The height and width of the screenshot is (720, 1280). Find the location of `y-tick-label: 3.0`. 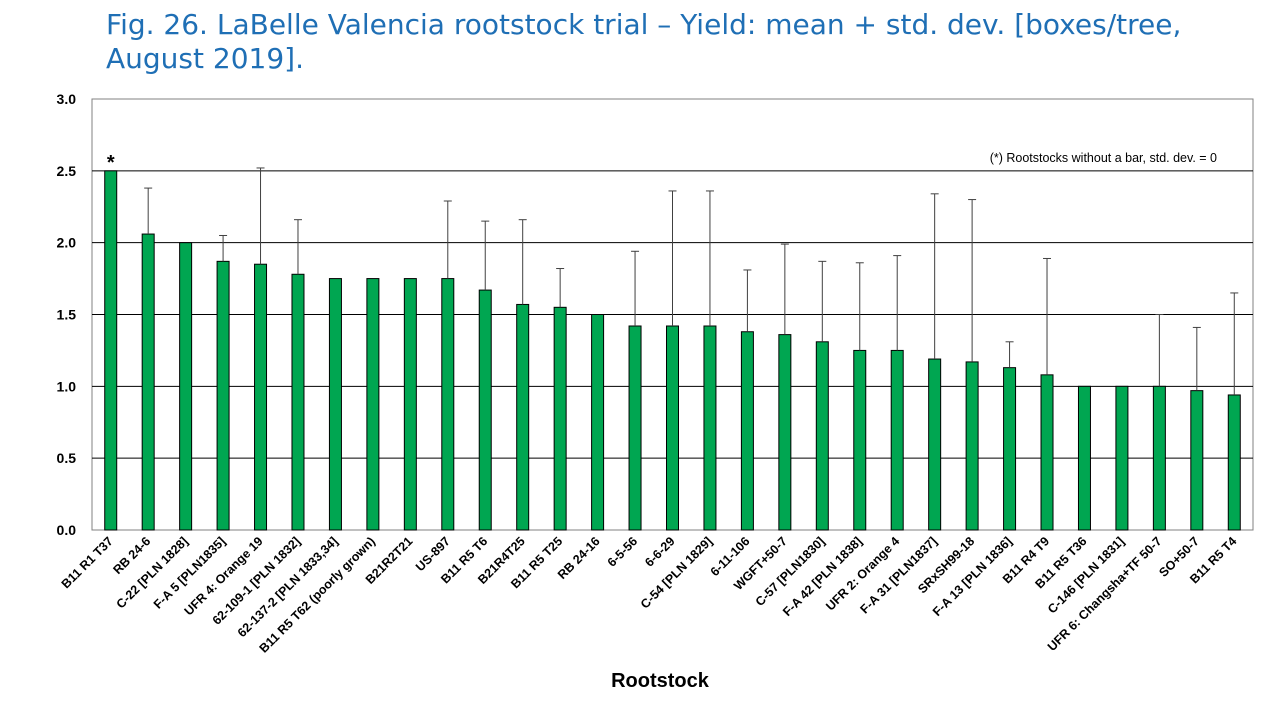

y-tick-label: 3.0 is located at coordinates (67, 99).